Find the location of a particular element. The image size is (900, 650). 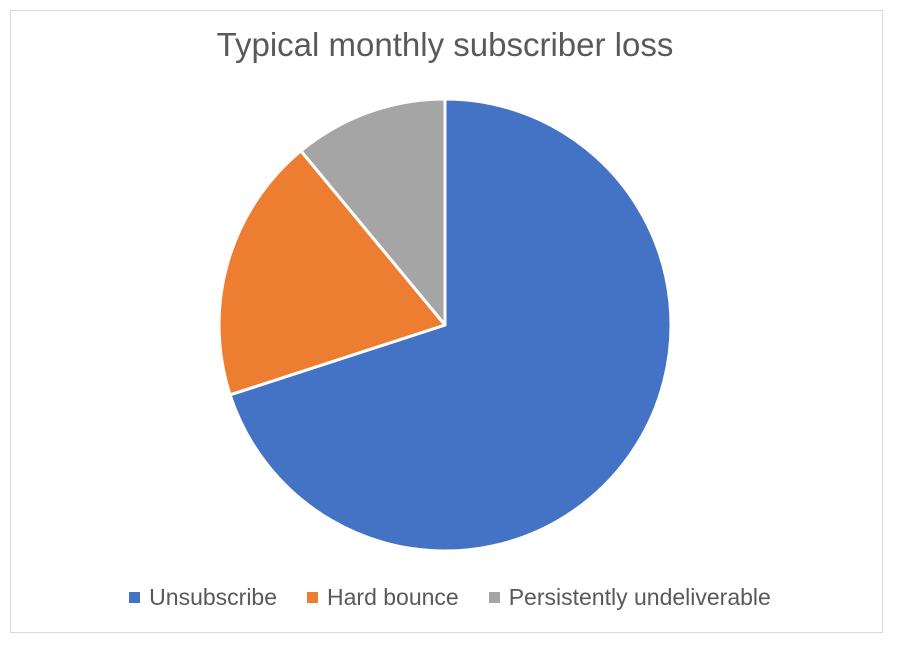

legend-item-hard-bounce: Hard bounce is located at coordinates (383, 597).